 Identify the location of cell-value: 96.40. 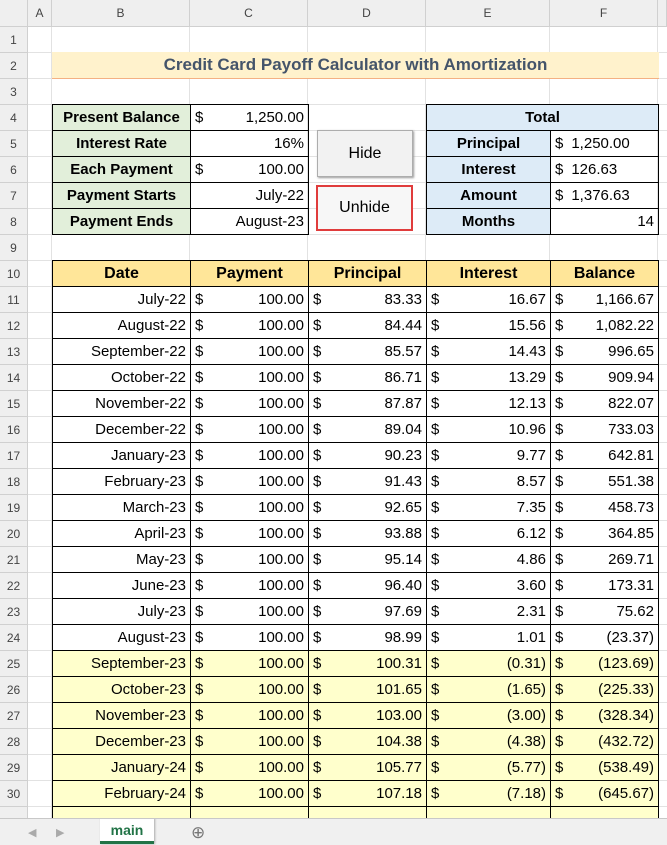
(403, 585).